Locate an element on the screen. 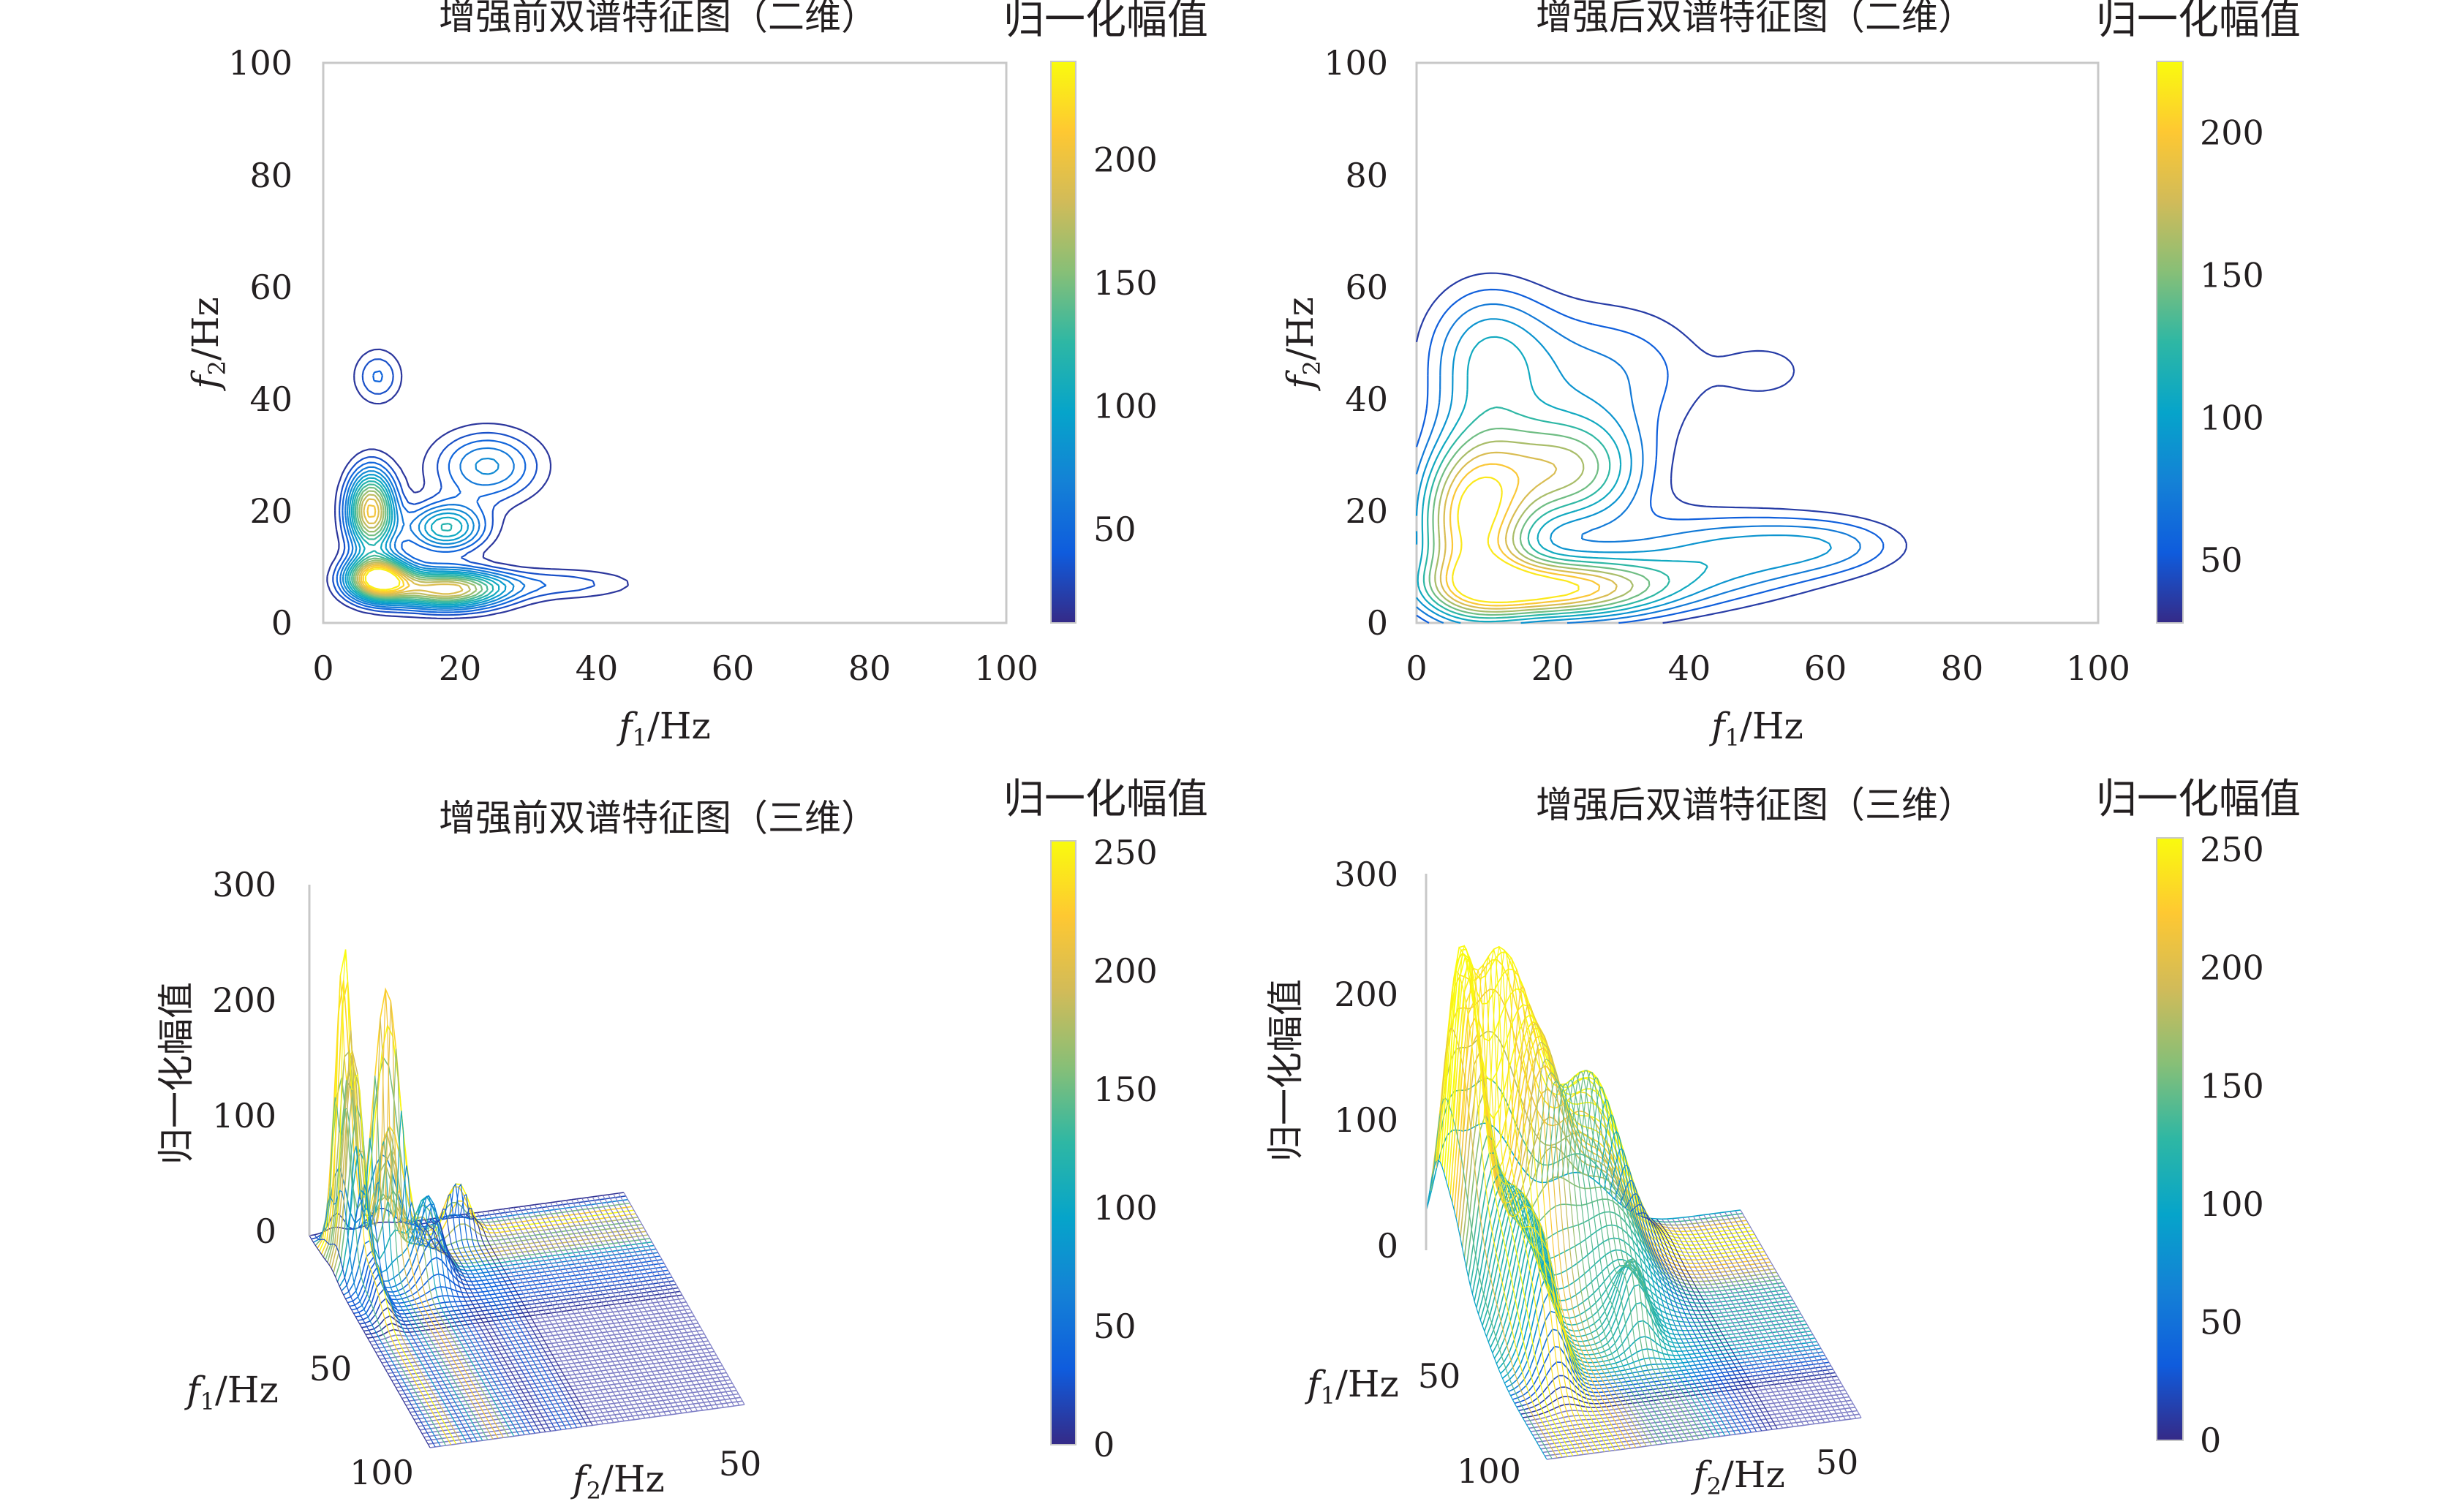 Image resolution: width=2447 pixels, height=1512 pixels. chart-title: 增强前双谱特征图（二维） is located at coordinates (659, 19).